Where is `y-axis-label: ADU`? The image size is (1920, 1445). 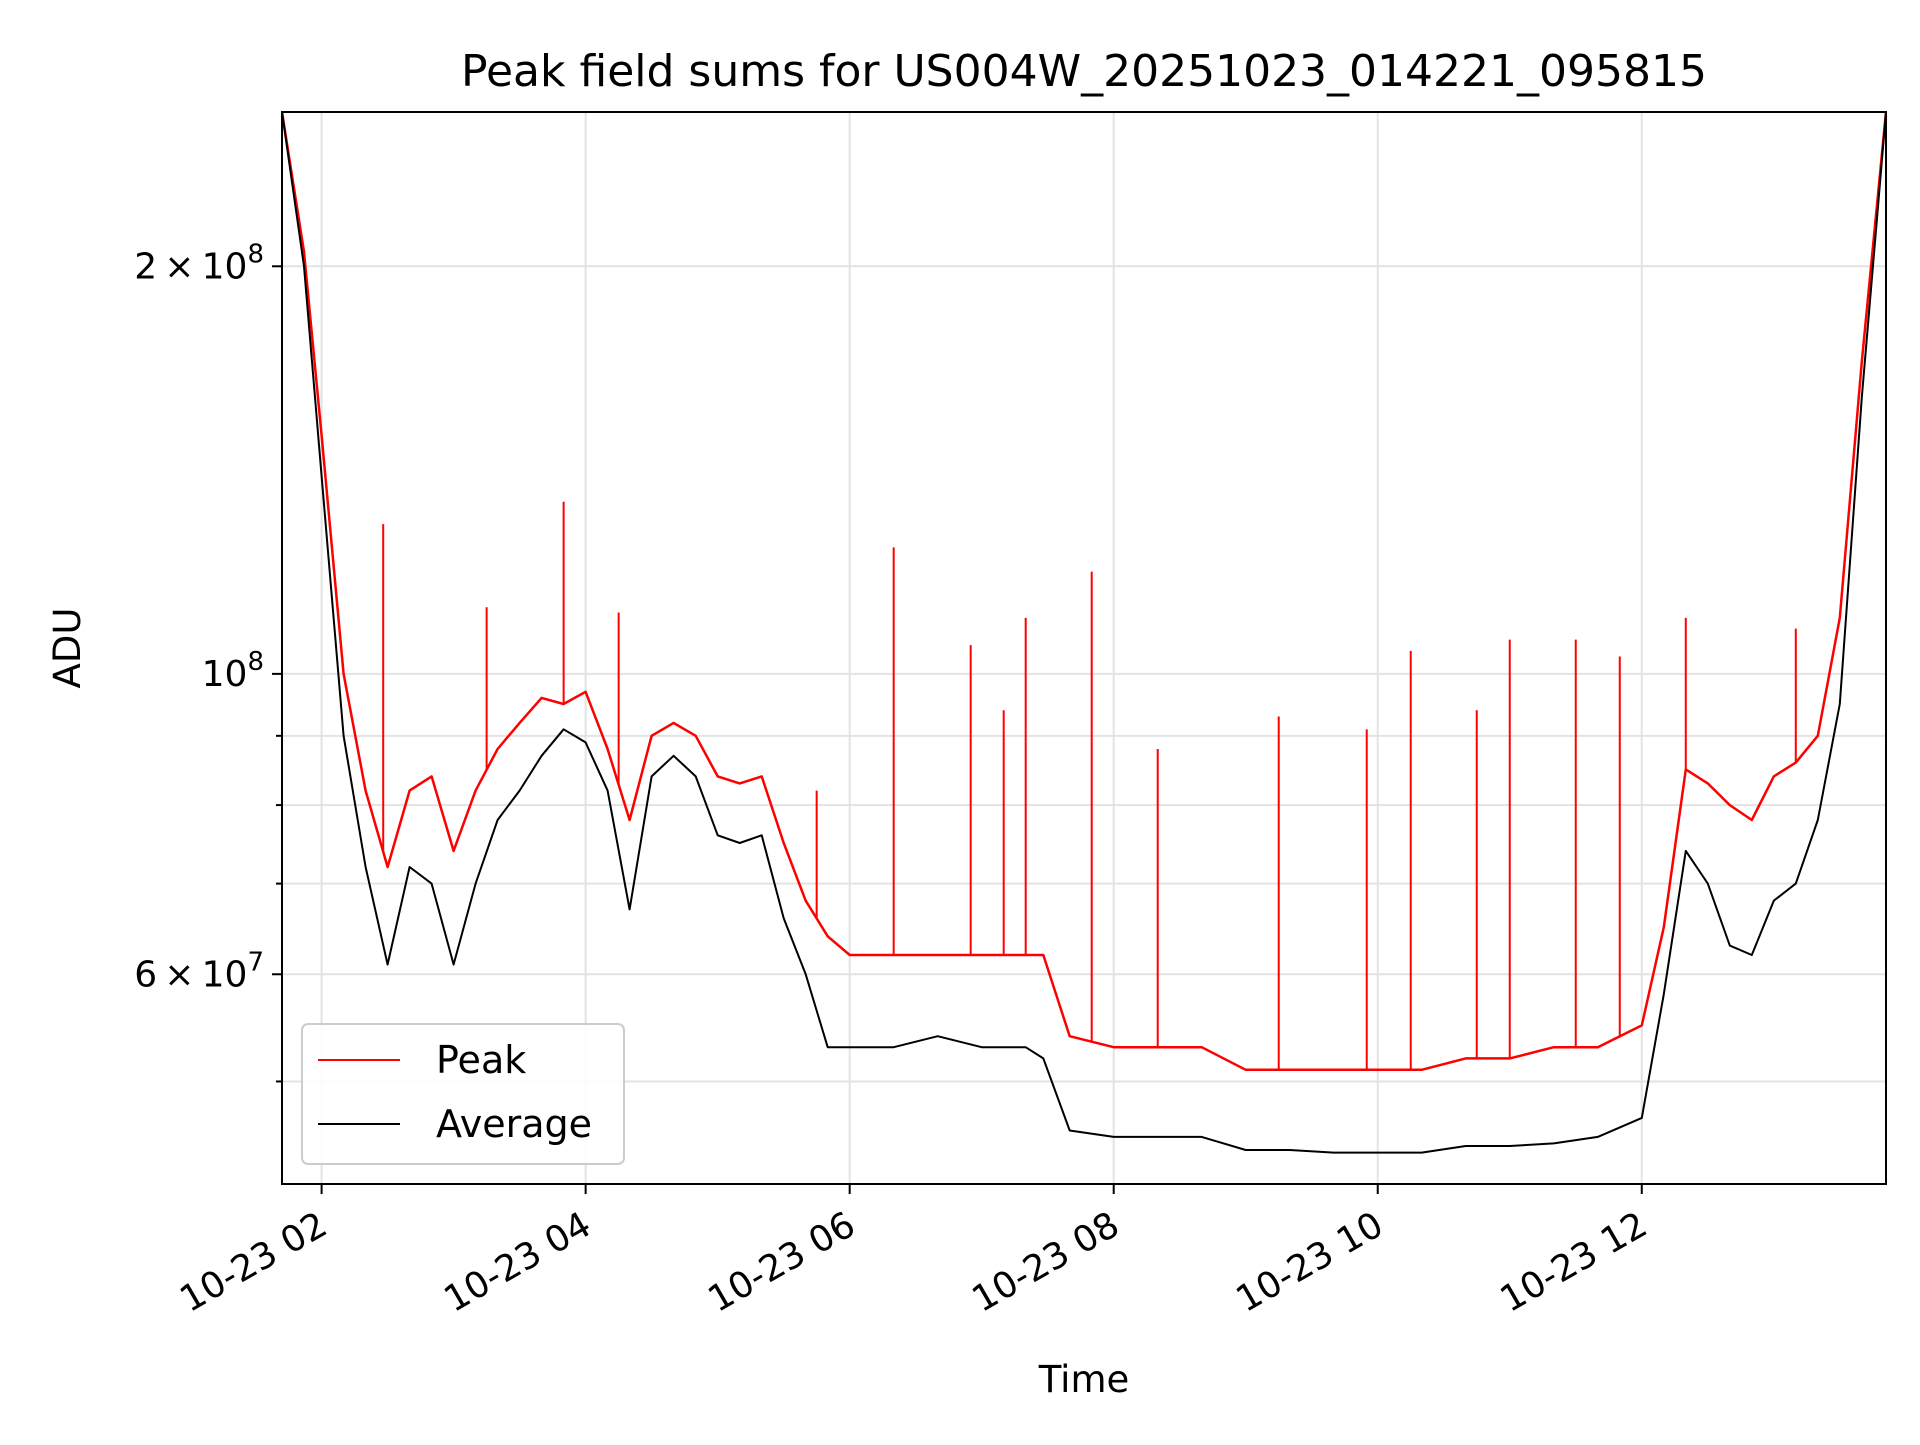
y-axis-label: ADU is located at coordinates (67, 648).